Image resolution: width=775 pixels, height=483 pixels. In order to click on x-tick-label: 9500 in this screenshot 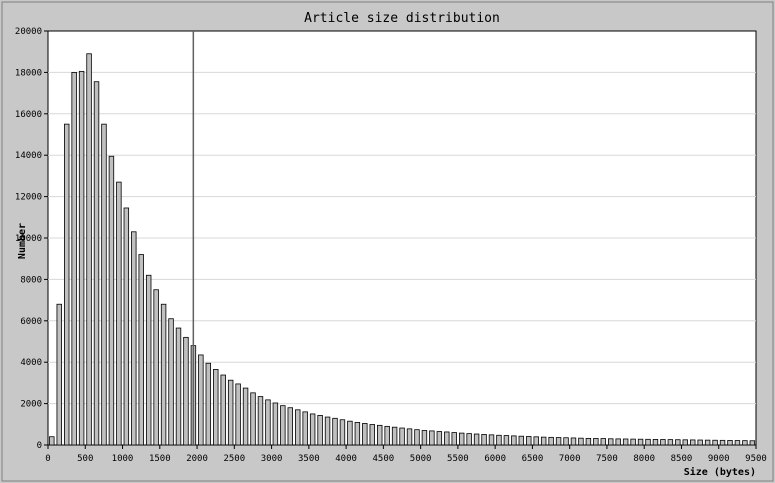, I will do `click(756, 459)`.